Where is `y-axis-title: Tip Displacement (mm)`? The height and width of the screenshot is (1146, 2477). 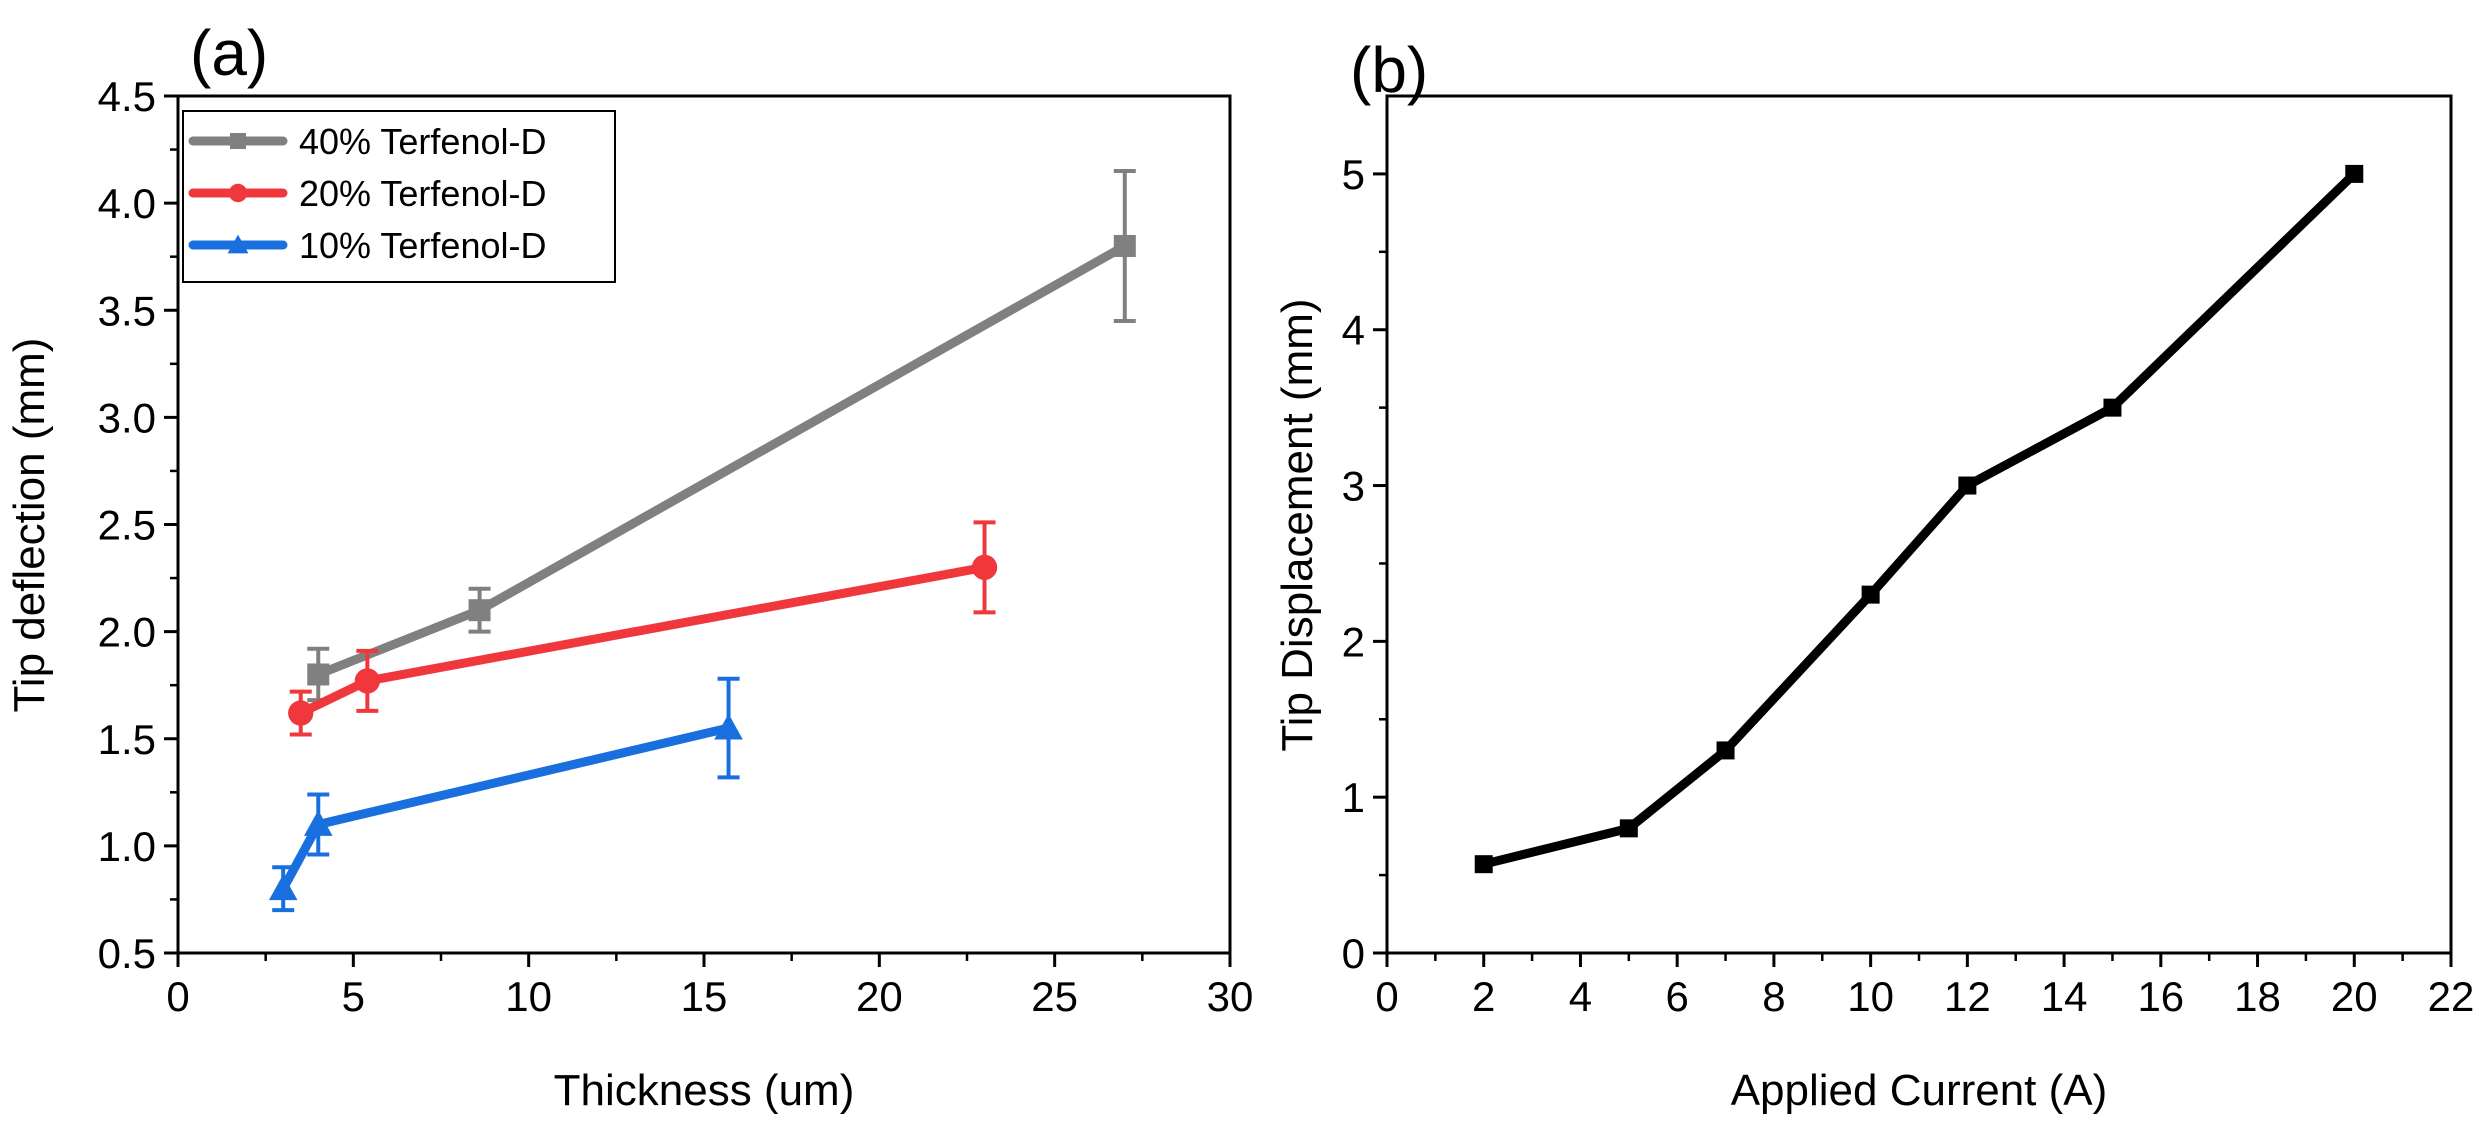 y-axis-title: Tip Displacement (mm) is located at coordinates (1297, 524).